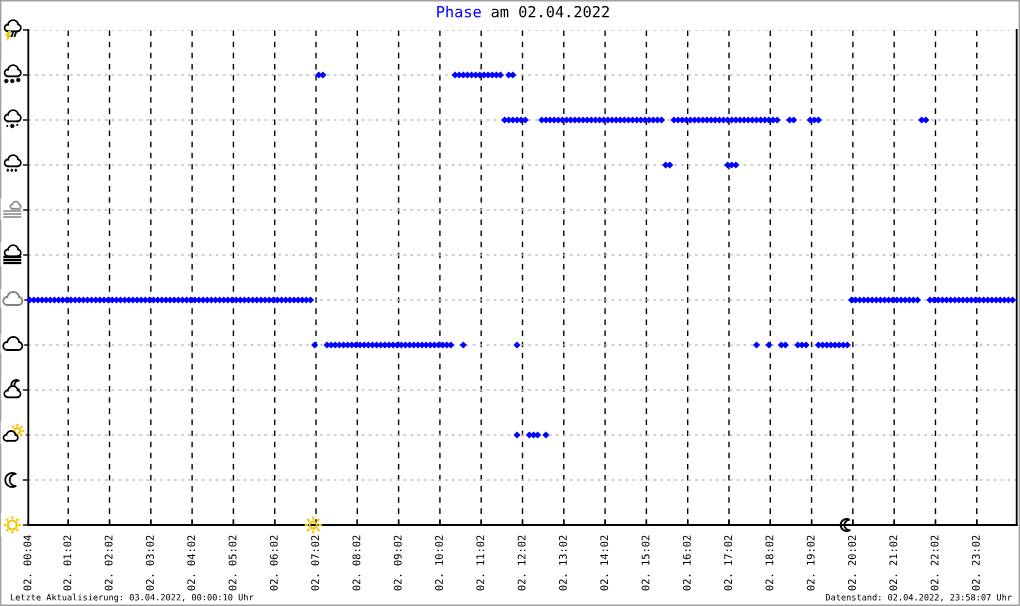  I want to click on x-tick-label: 02. 07:02, so click(315, 563).